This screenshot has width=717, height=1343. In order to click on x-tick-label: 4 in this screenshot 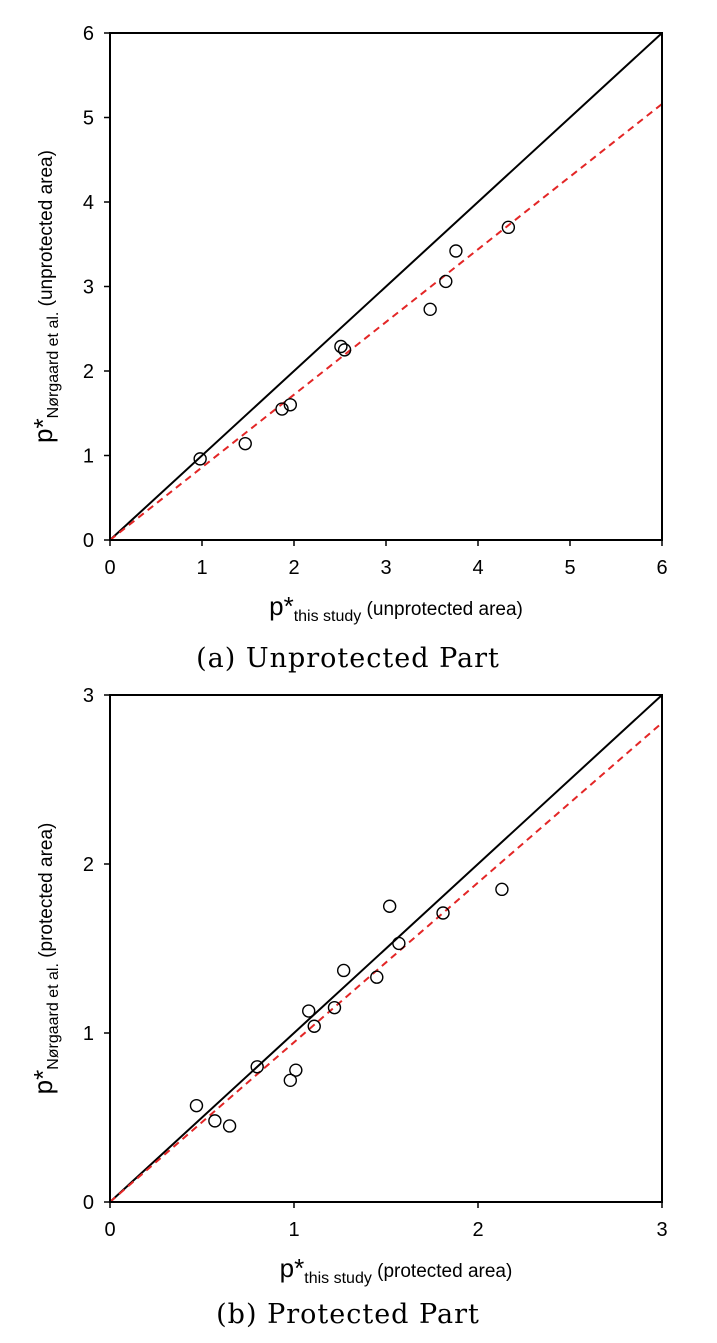, I will do `click(477, 568)`.